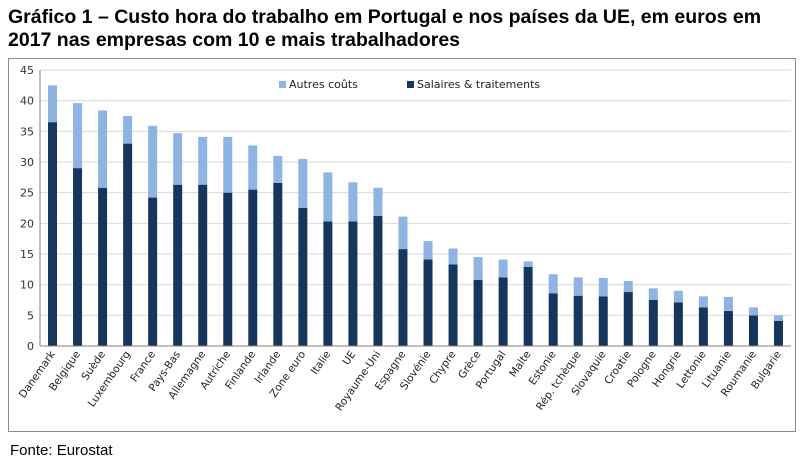  What do you see at coordinates (27, 162) in the screenshot?
I see `y-tick-label: 30` at bounding box center [27, 162].